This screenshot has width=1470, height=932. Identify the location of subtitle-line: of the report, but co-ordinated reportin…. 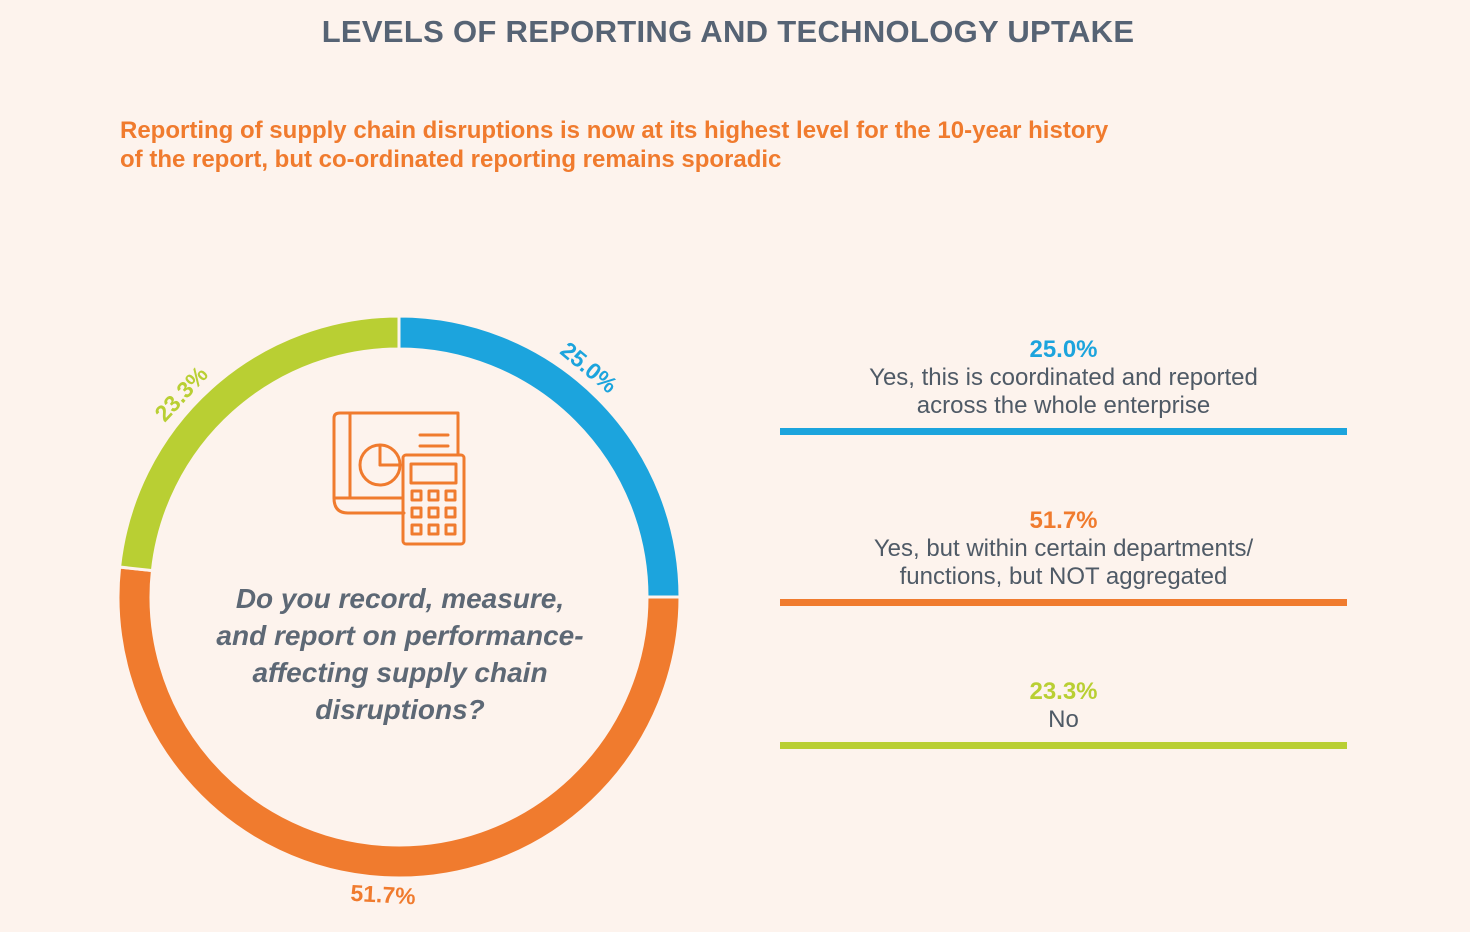
(451, 159).